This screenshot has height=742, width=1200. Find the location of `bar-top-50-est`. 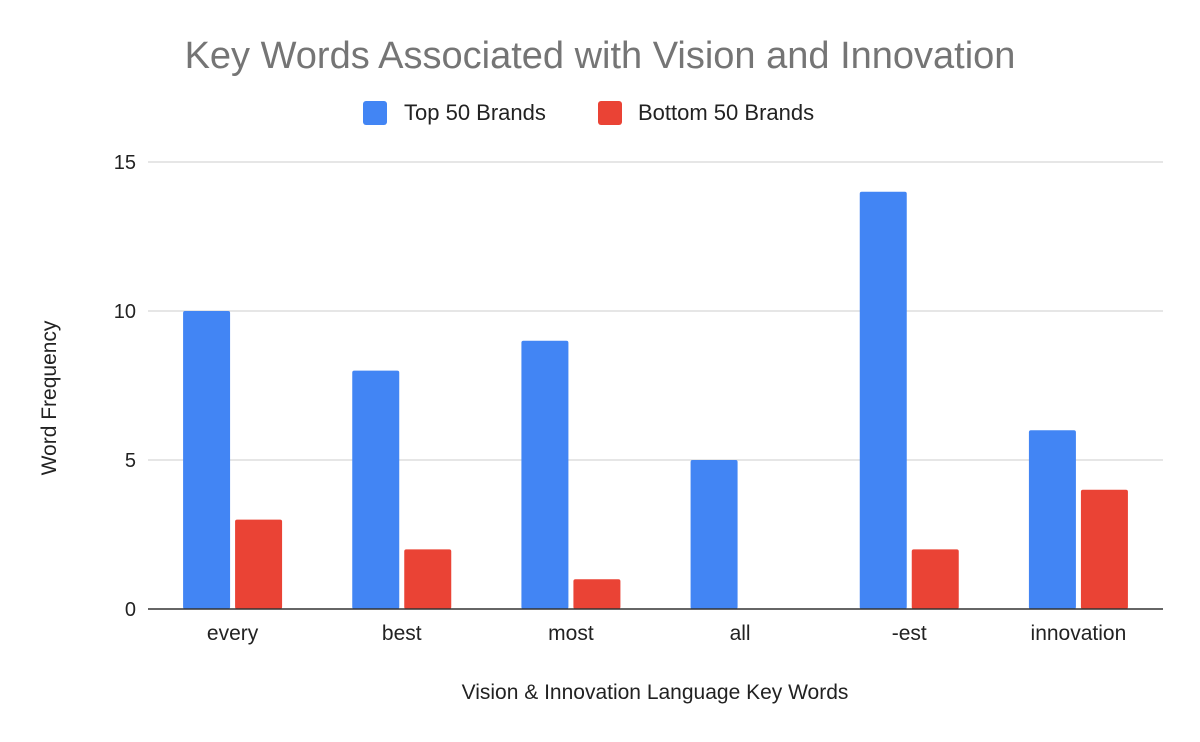

bar-top-50-est is located at coordinates (883, 400).